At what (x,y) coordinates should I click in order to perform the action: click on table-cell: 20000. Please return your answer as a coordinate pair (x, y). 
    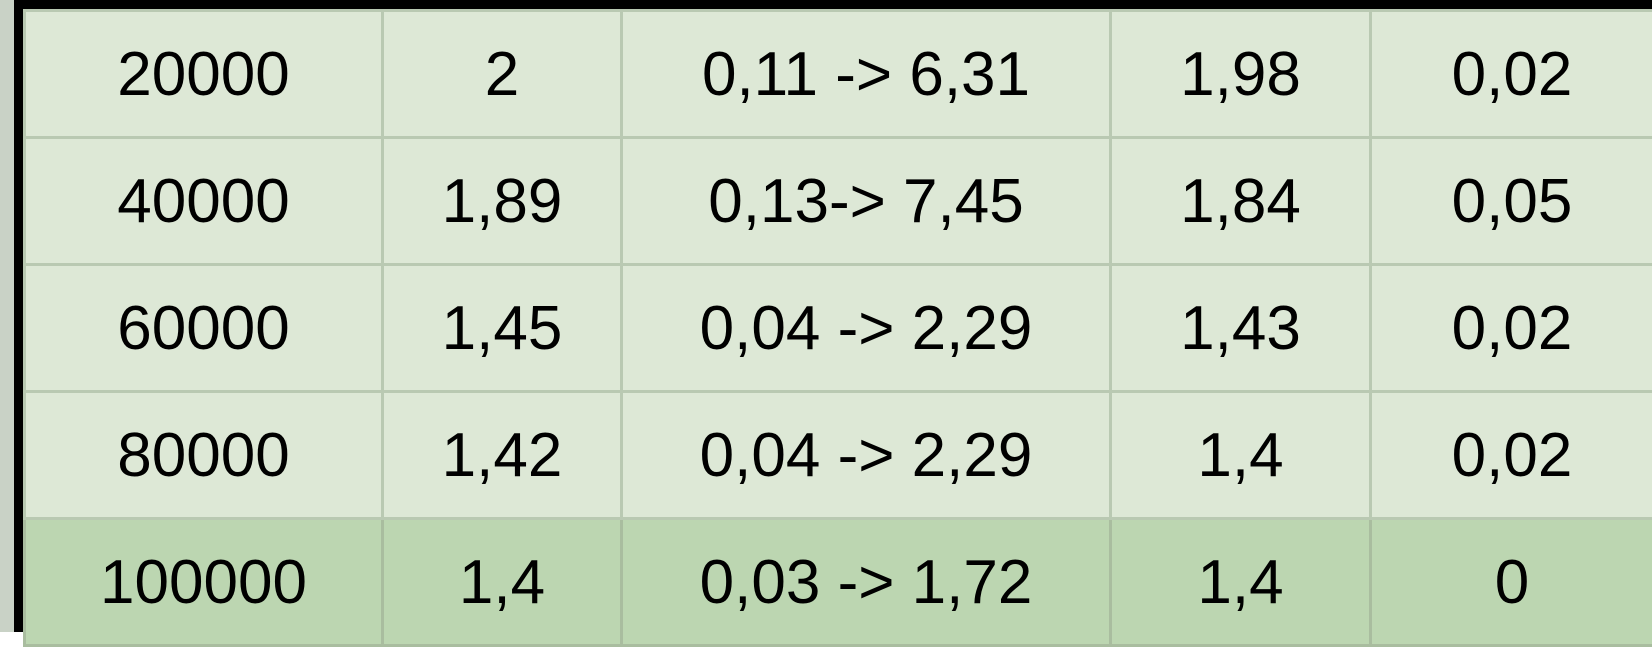
    Looking at the image, I should click on (204, 74).